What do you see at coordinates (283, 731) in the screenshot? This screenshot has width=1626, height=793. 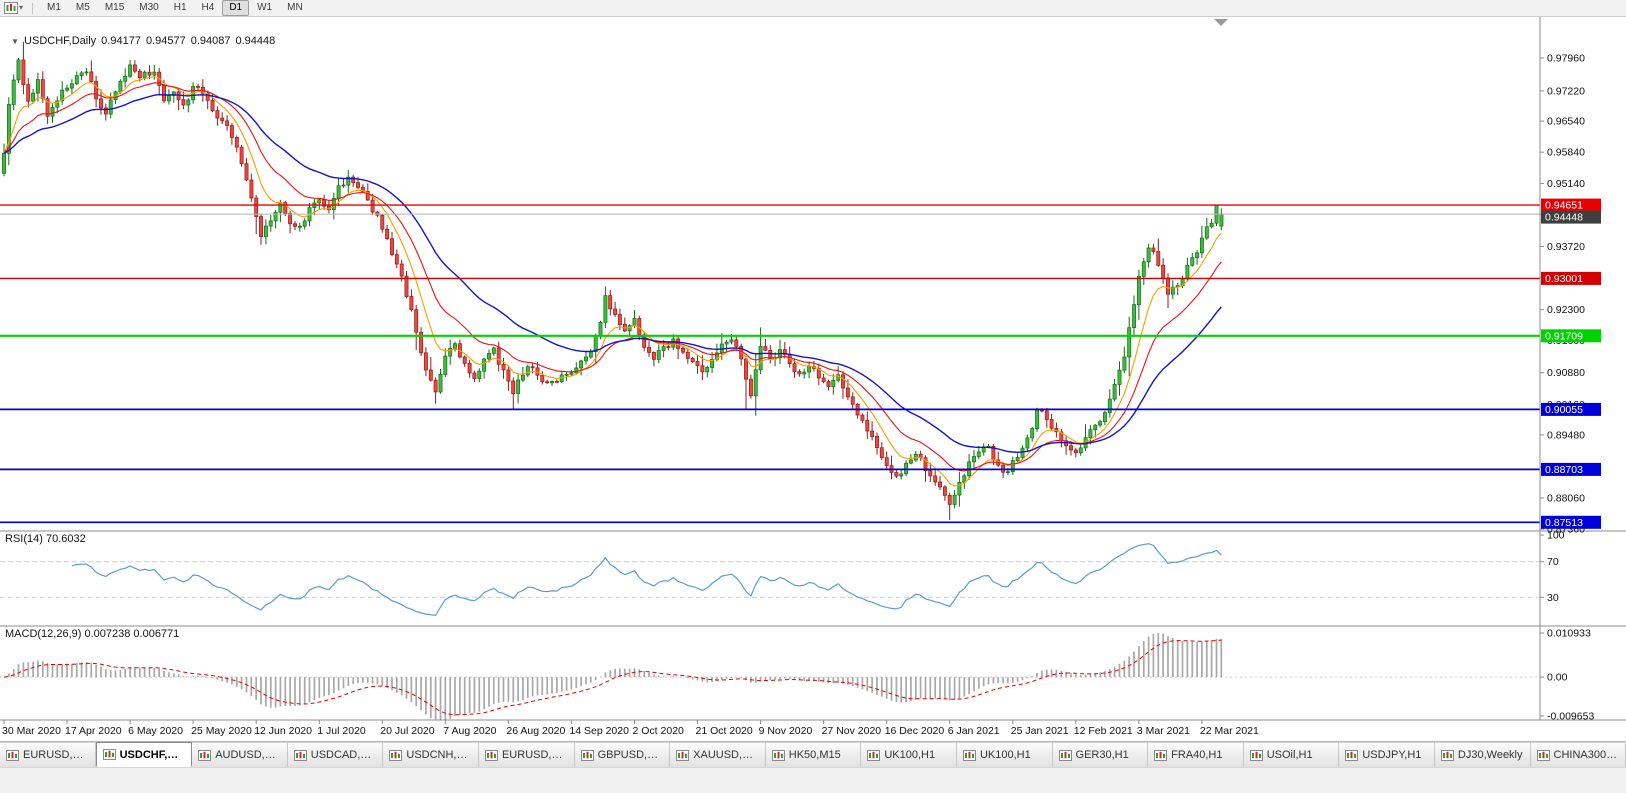 I see `svg-text: 12 Jun 2020` at bounding box center [283, 731].